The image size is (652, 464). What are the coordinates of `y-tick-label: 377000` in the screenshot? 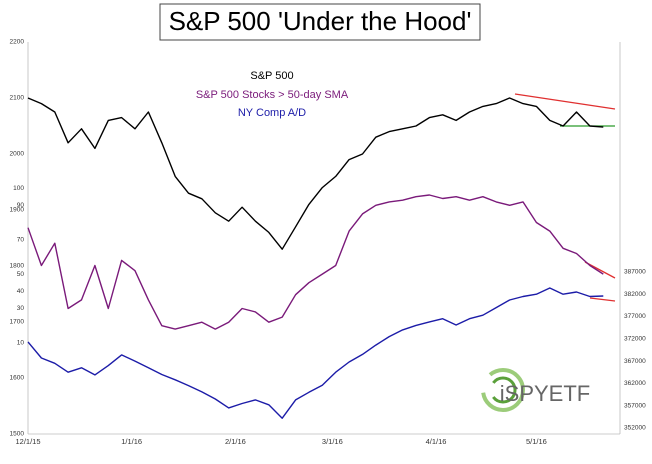 It's located at (635, 316).